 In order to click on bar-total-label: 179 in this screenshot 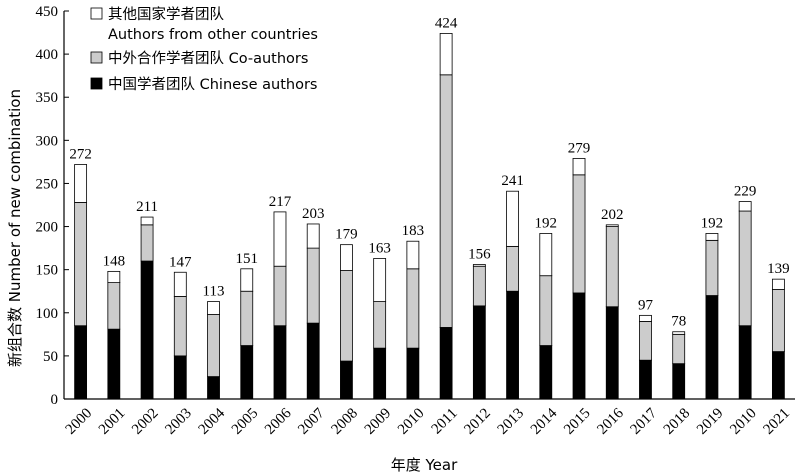, I will do `click(346, 235)`.